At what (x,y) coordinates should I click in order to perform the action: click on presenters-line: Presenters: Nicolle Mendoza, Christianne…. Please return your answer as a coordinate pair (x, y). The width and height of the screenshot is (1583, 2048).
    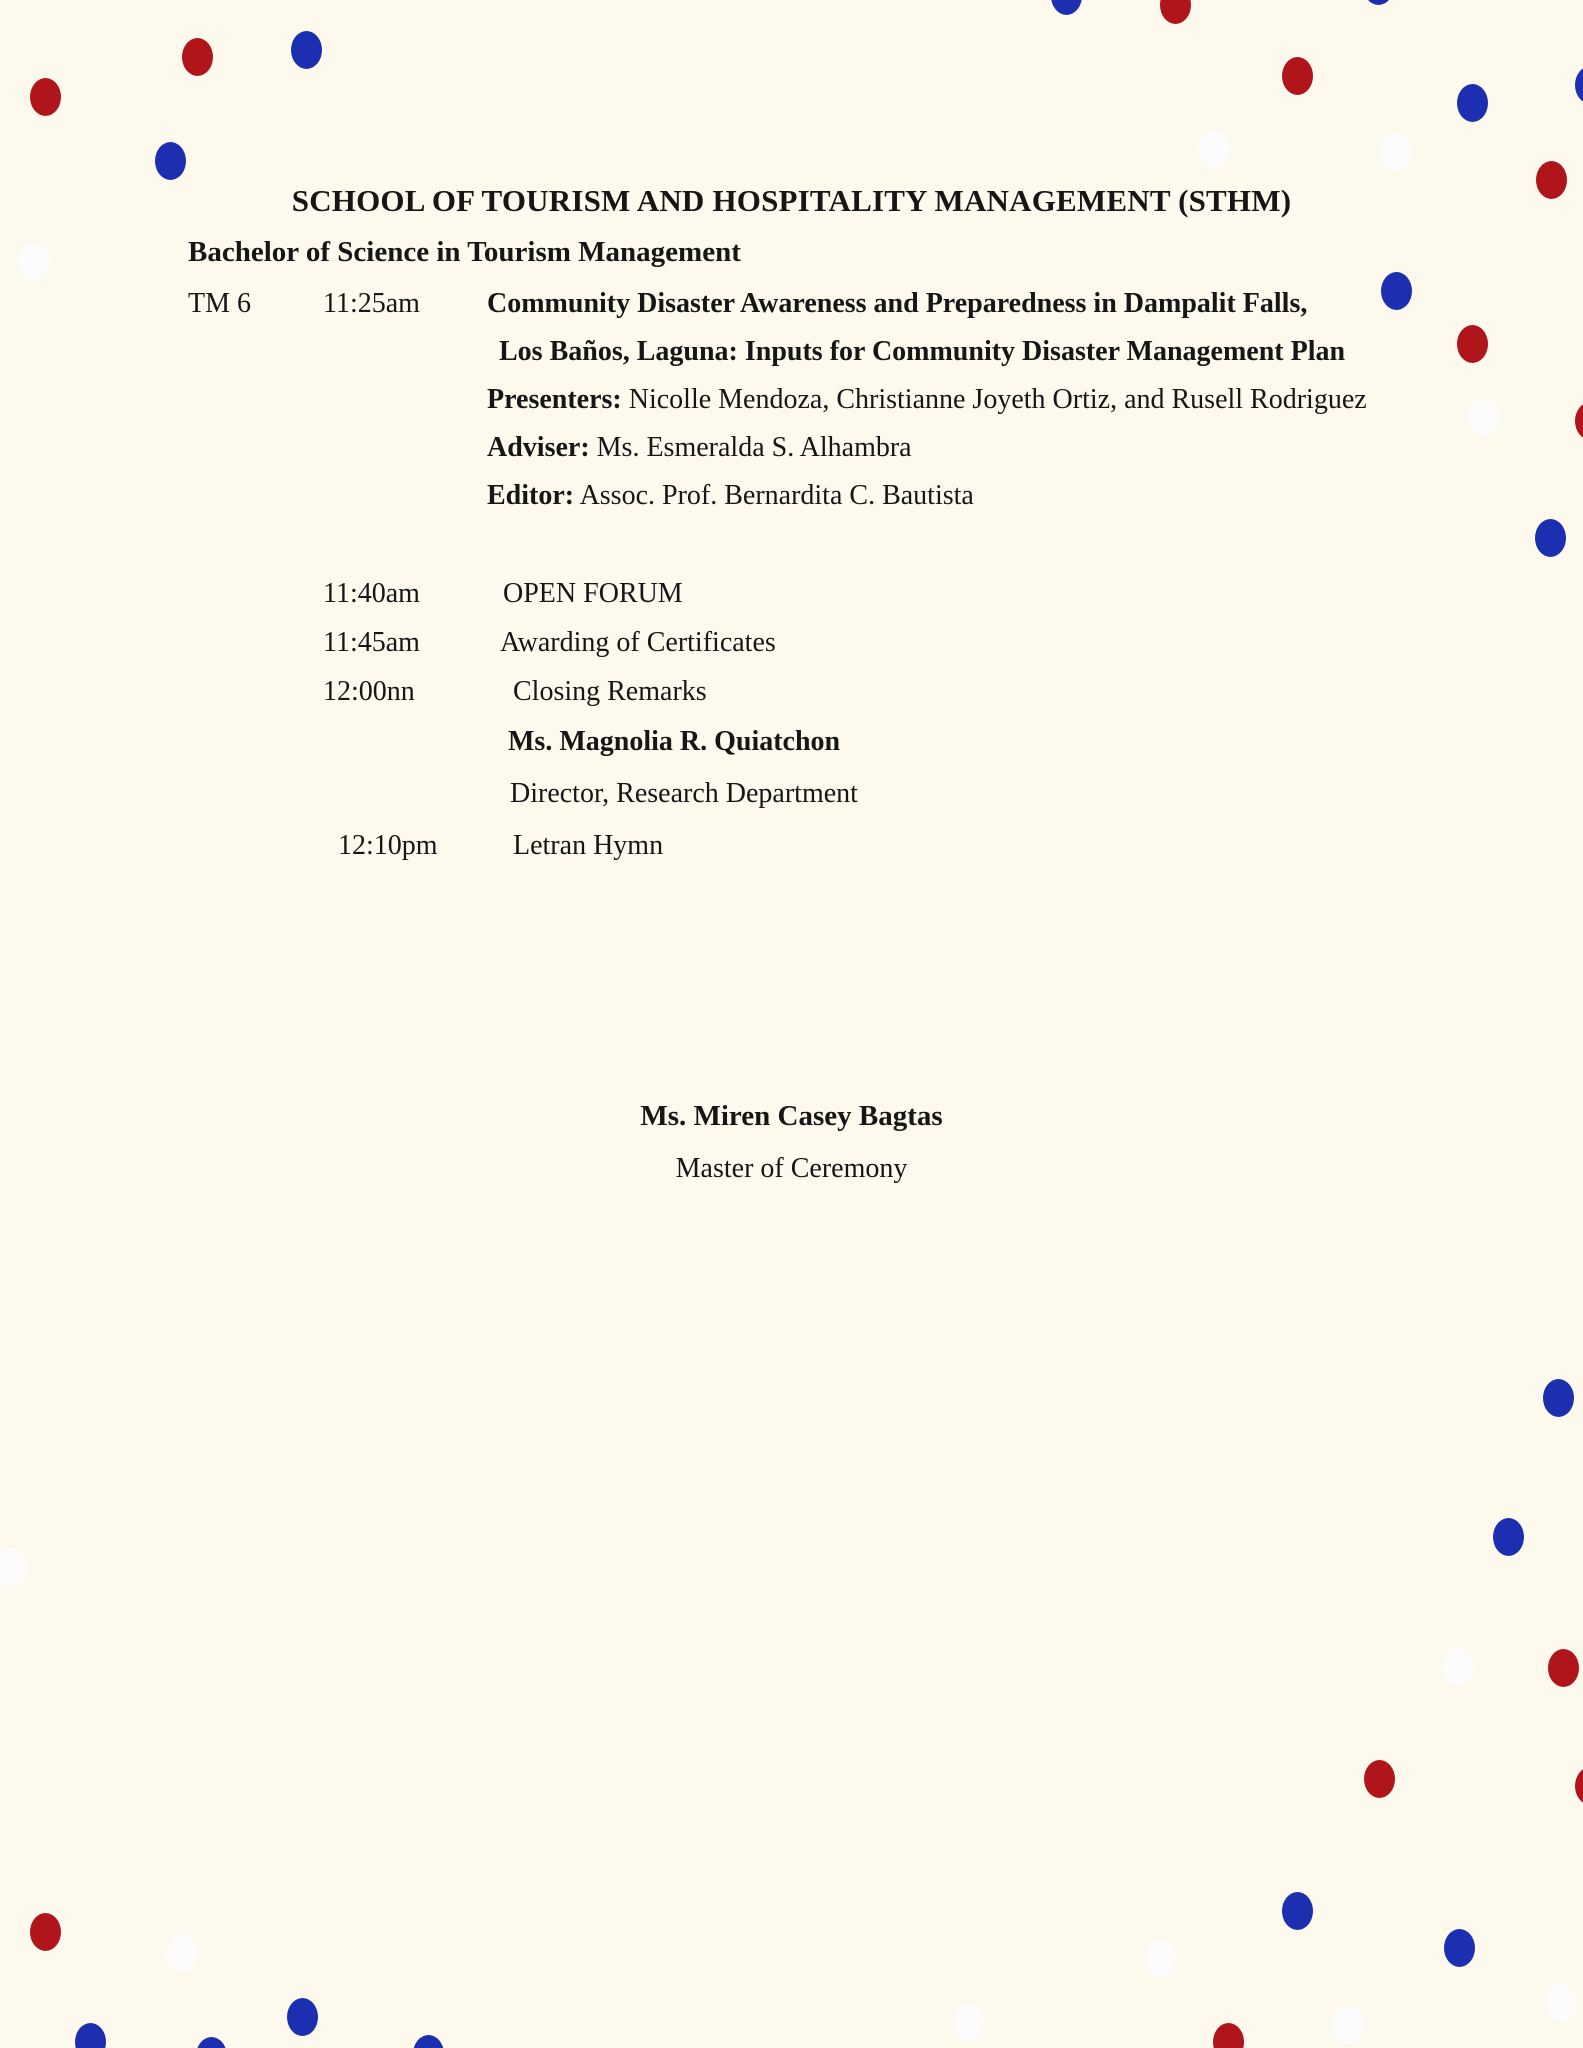
    Looking at the image, I should click on (927, 400).